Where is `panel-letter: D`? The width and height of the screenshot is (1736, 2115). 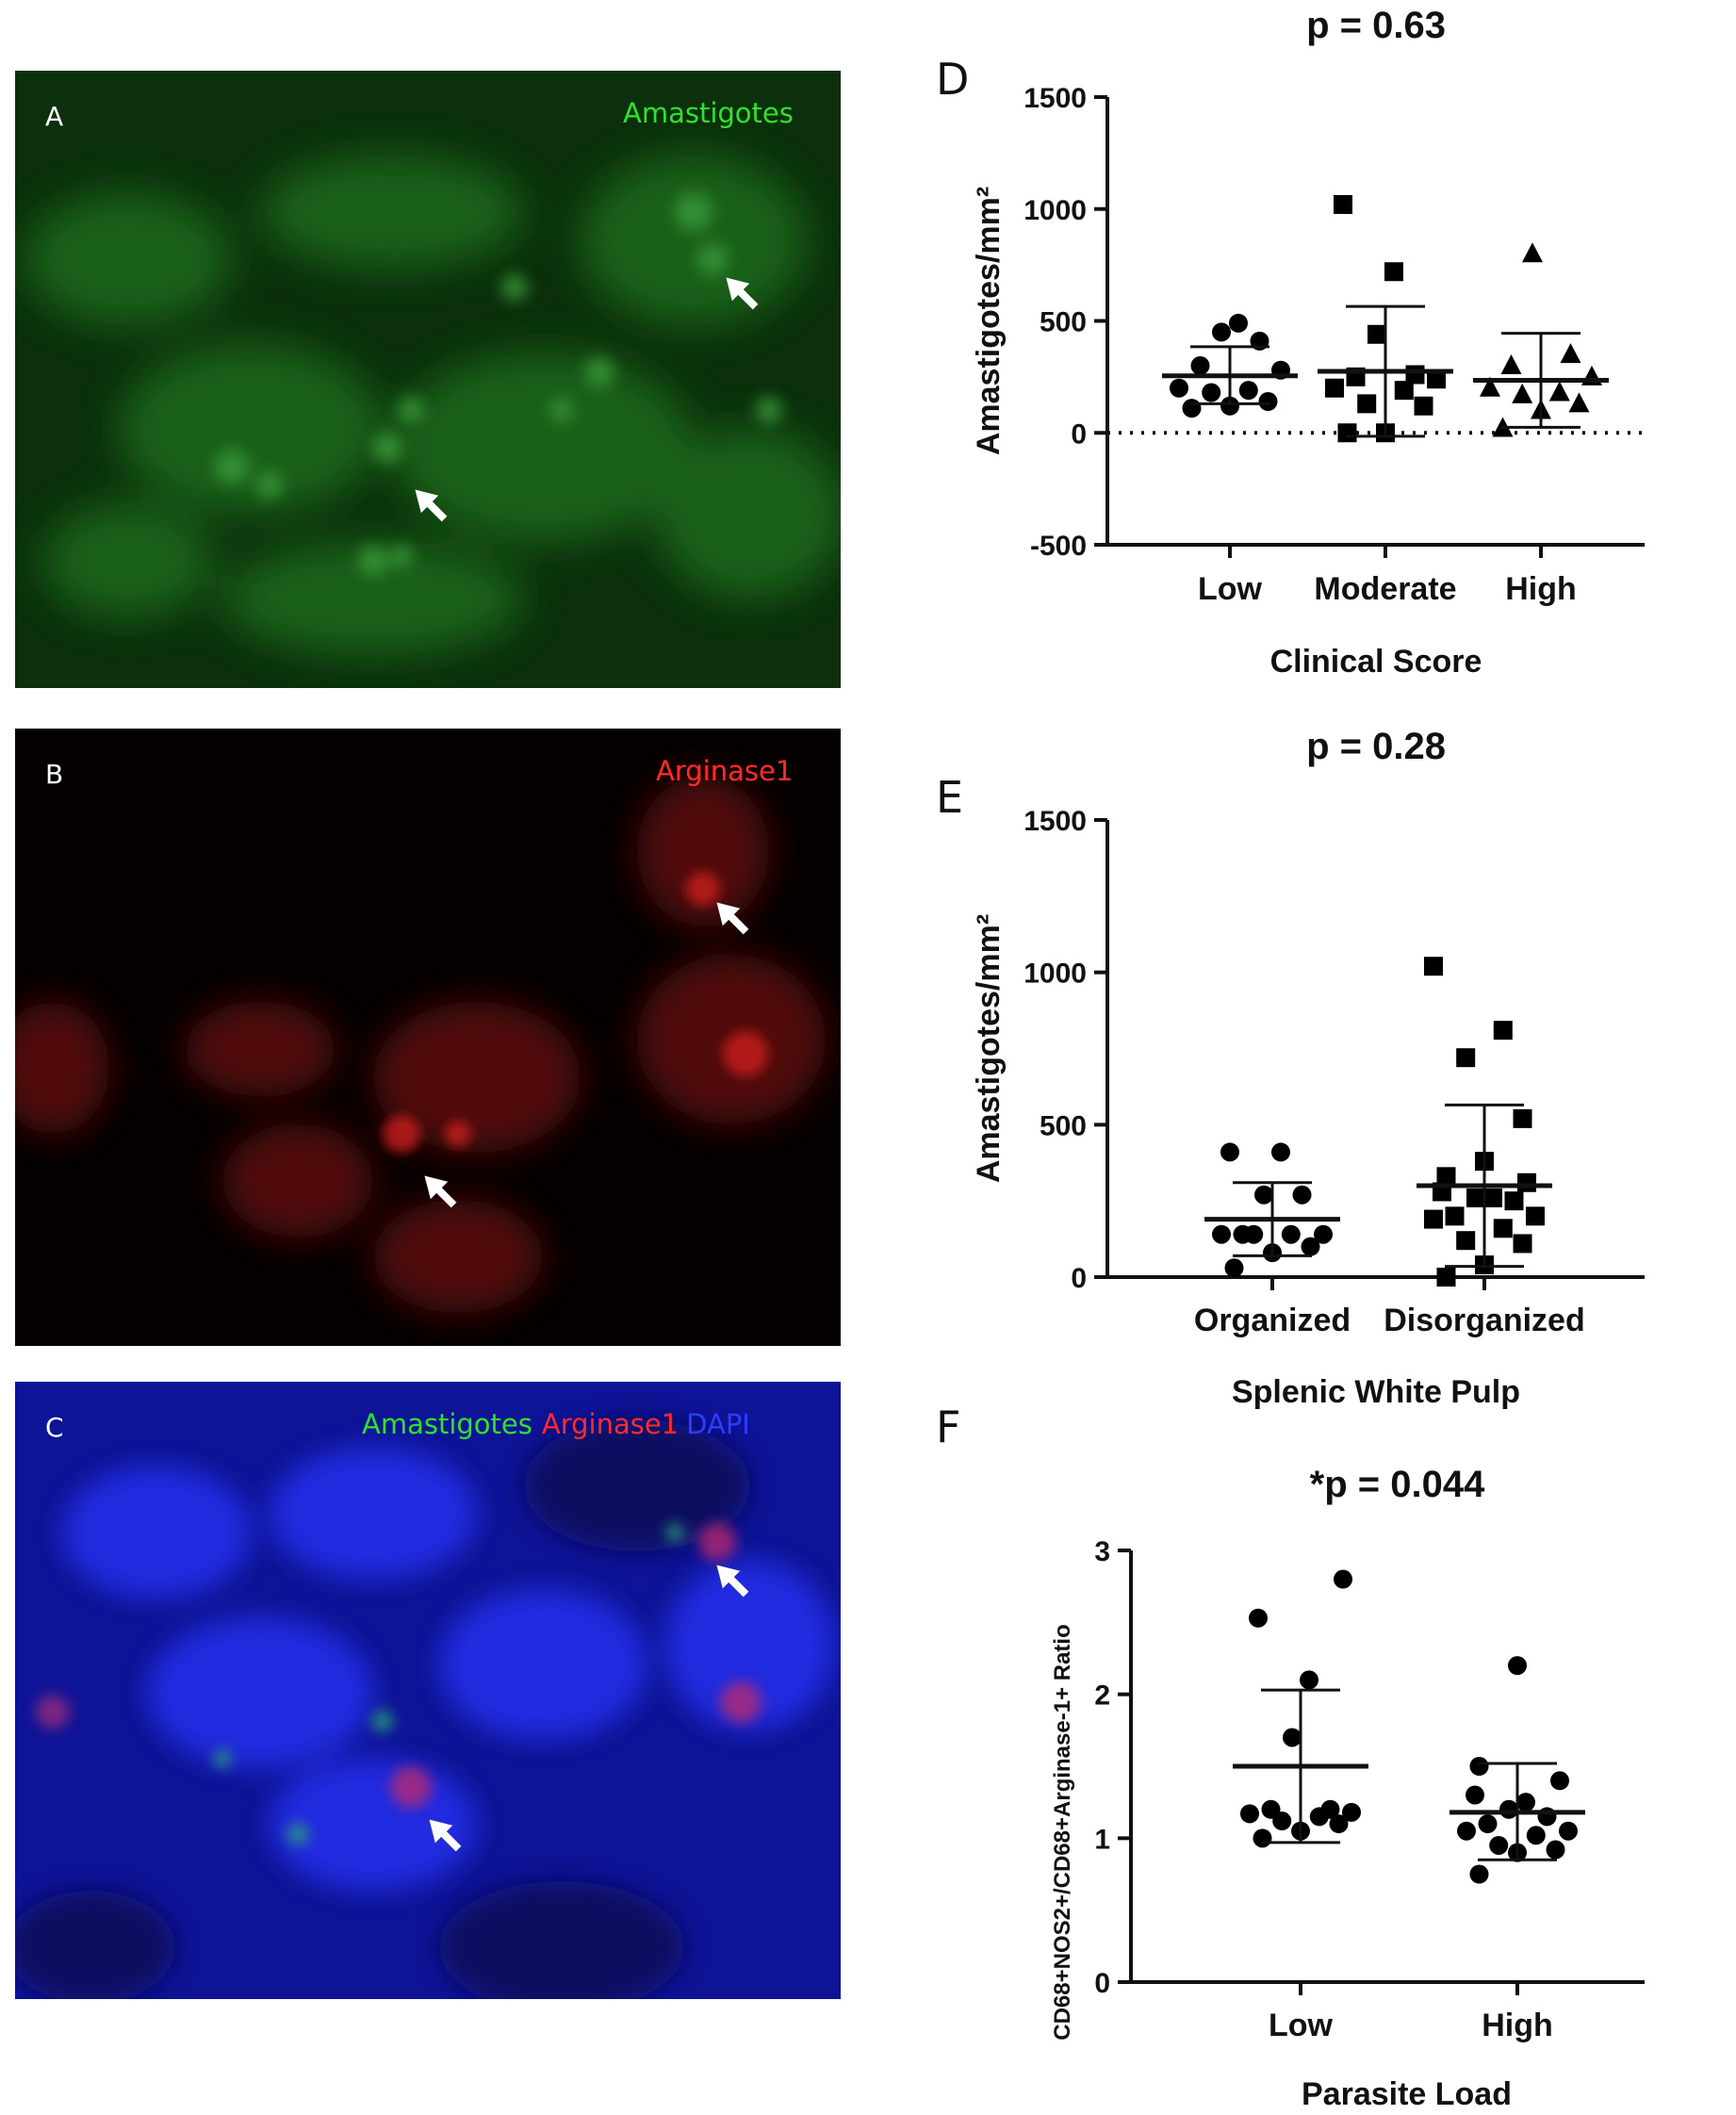 panel-letter: D is located at coordinates (952, 79).